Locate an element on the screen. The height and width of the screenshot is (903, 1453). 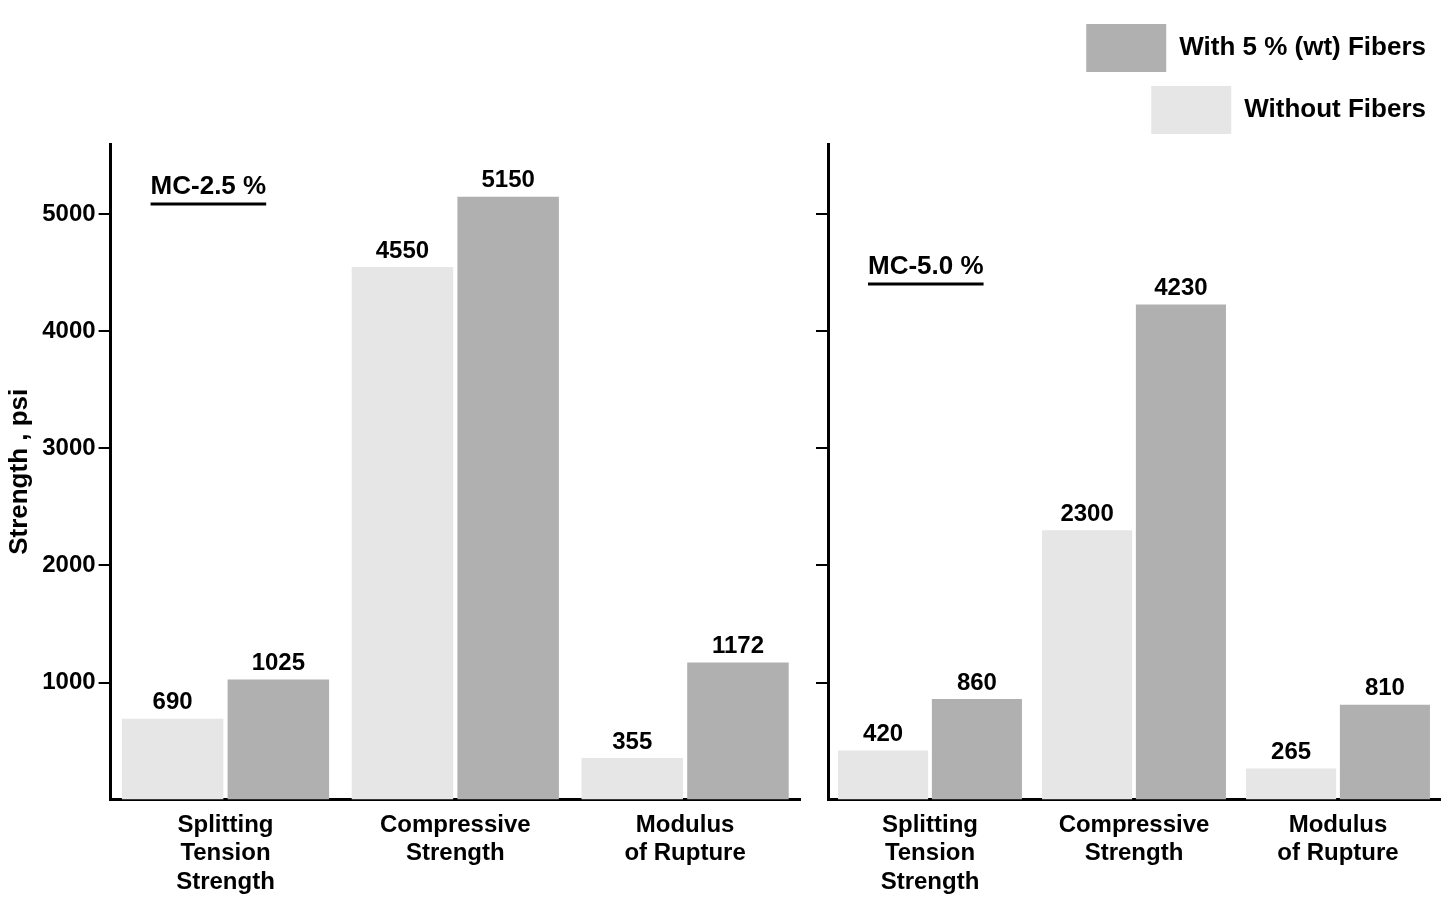
data-label: 4230 is located at coordinates (1181, 287).